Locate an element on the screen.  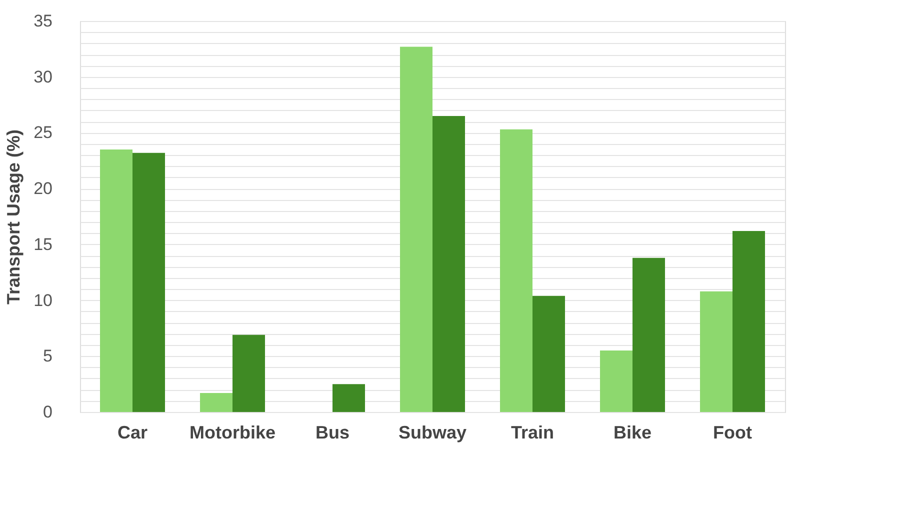
x-tick-label: Motorbike is located at coordinates (232, 432).